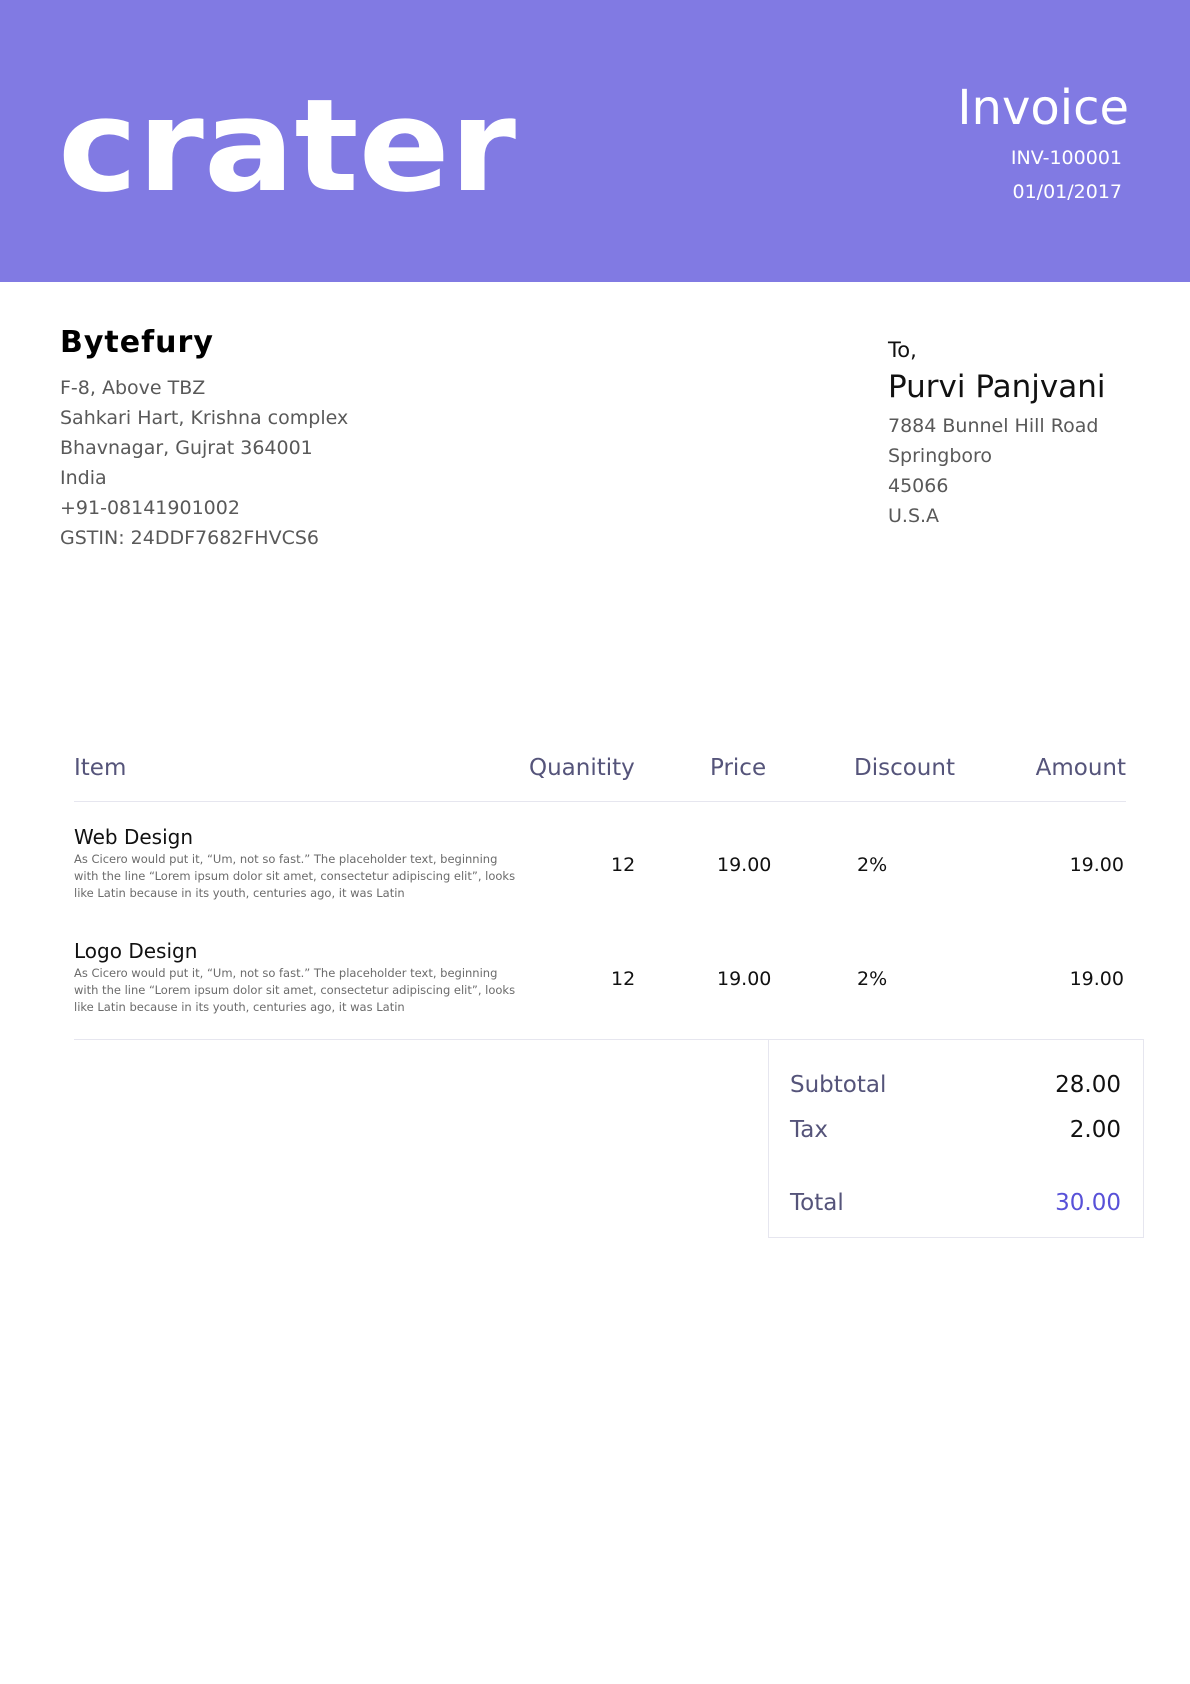  I want to click on total-value: 30.00, so click(1088, 1203).